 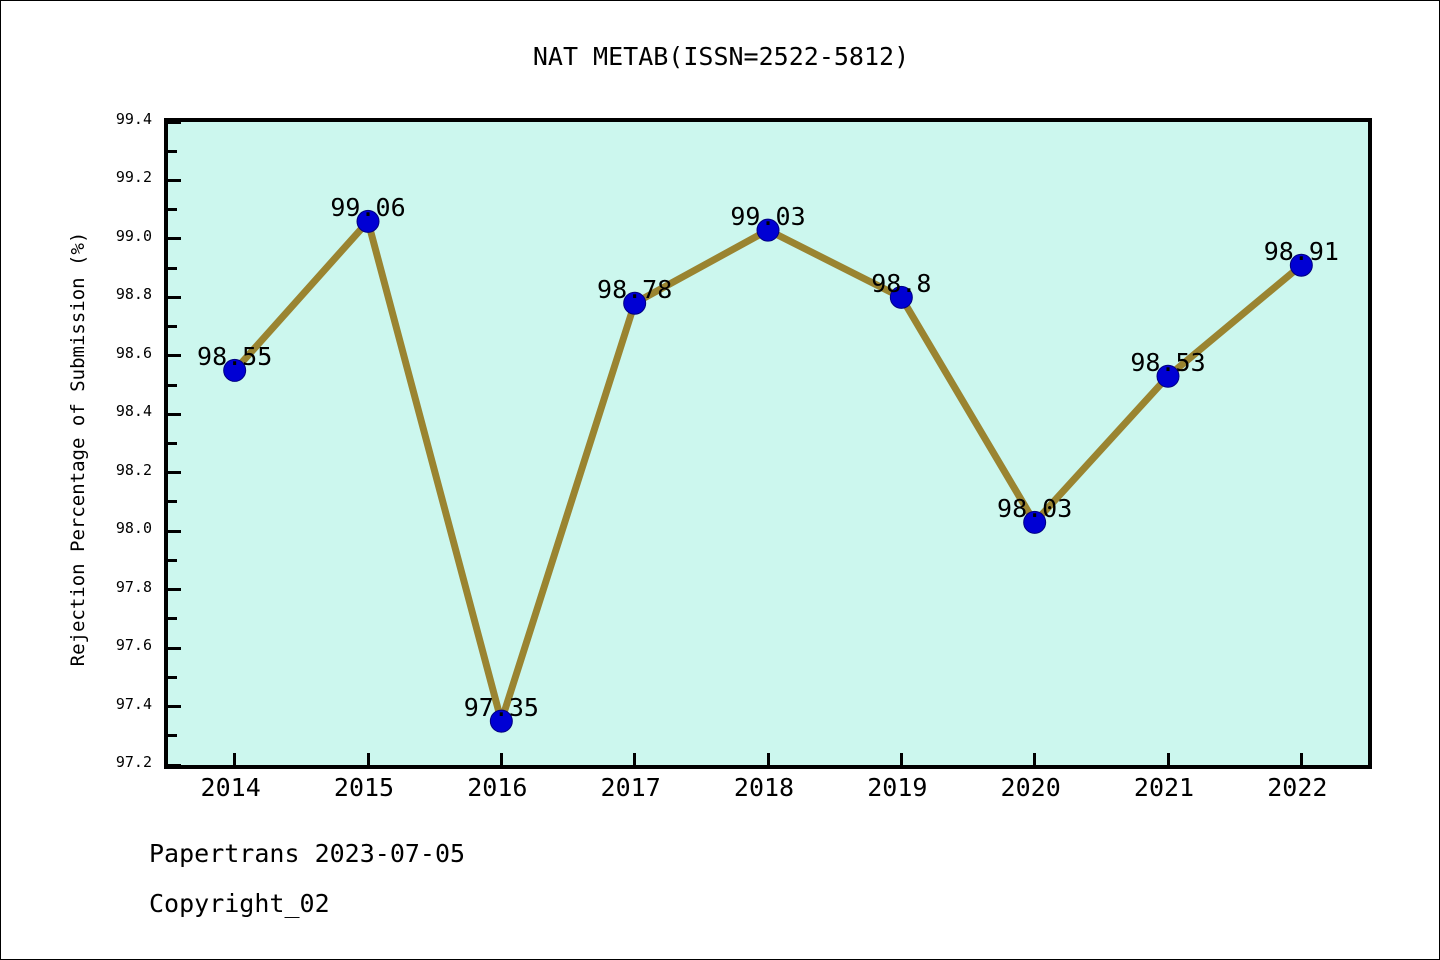 I want to click on y-tick-label: 98.8, so click(x=133, y=294).